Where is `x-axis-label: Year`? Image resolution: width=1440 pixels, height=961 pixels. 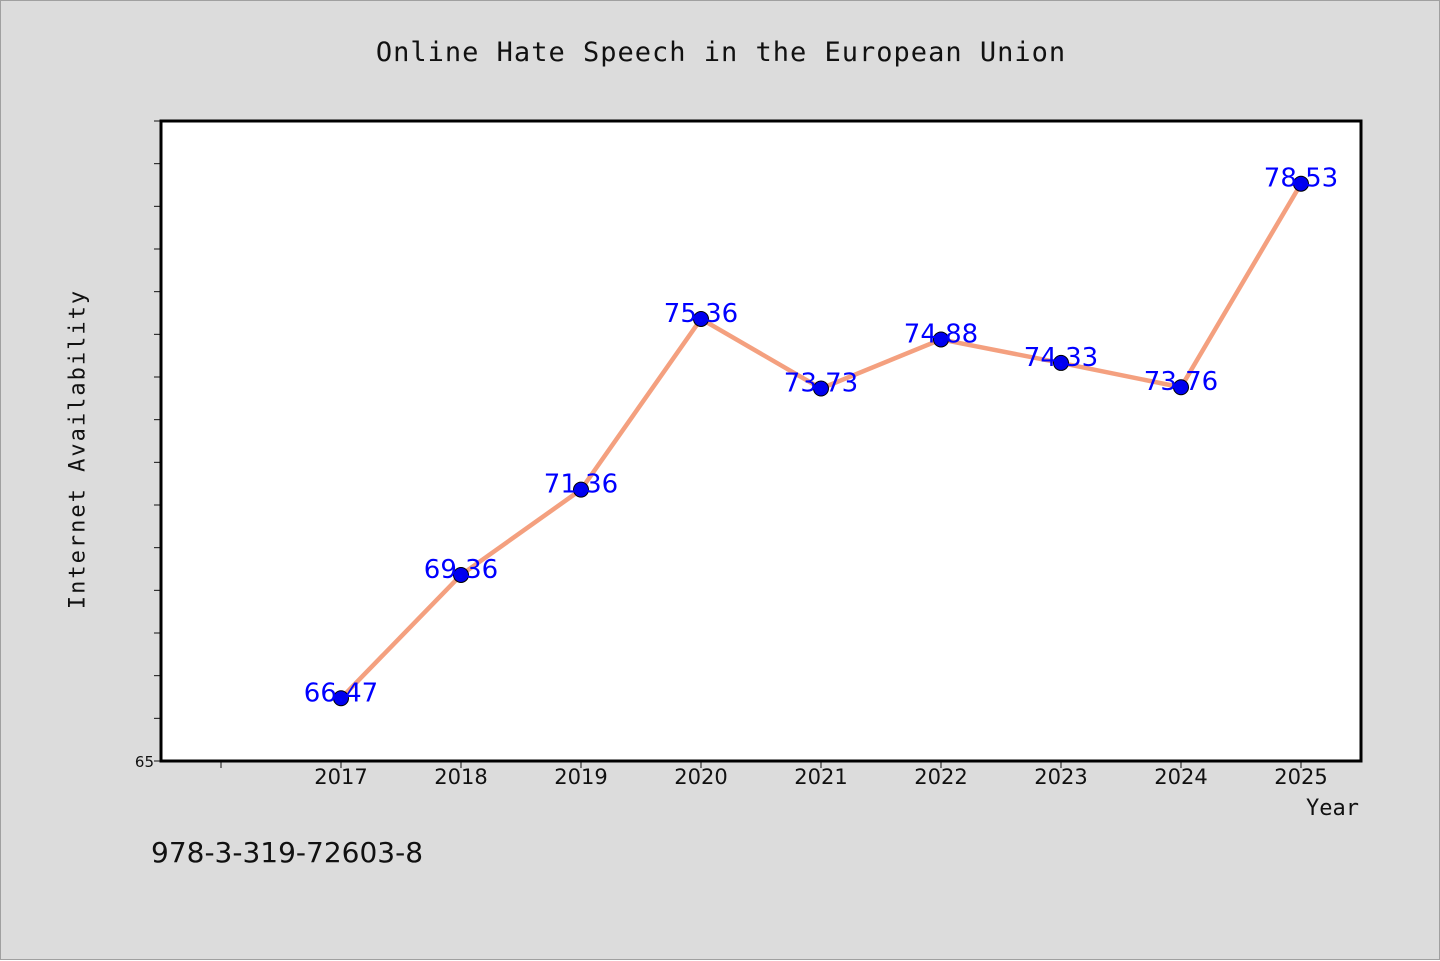
x-axis-label: Year is located at coordinates (1332, 808).